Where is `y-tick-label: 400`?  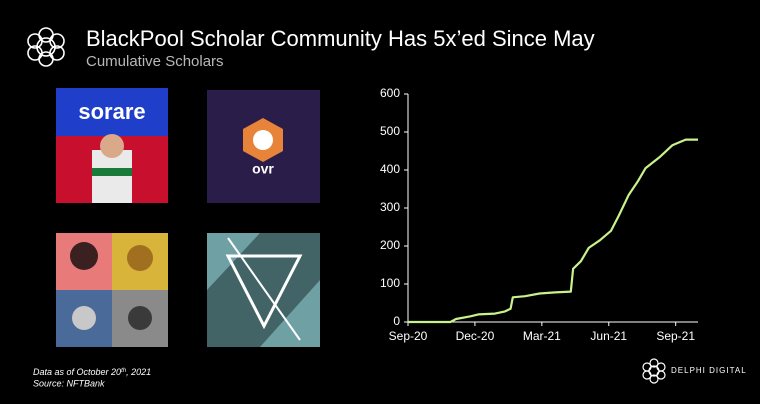
y-tick-label: 400 is located at coordinates (390, 169).